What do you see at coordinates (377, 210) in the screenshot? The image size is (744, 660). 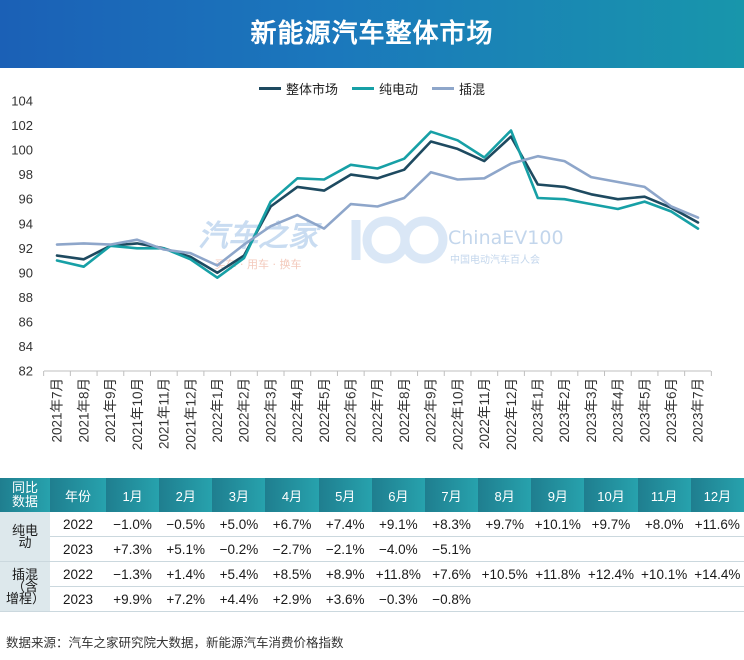 I see `series-line-phev` at bounding box center [377, 210].